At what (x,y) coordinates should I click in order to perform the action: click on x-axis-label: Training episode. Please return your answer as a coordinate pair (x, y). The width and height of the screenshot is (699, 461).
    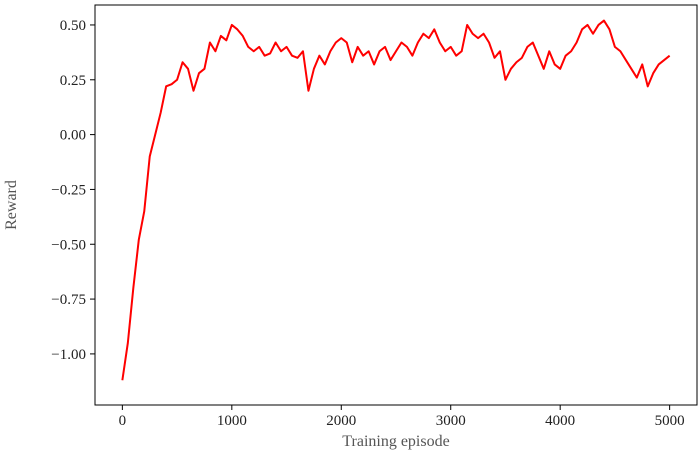
    Looking at the image, I should click on (395, 441).